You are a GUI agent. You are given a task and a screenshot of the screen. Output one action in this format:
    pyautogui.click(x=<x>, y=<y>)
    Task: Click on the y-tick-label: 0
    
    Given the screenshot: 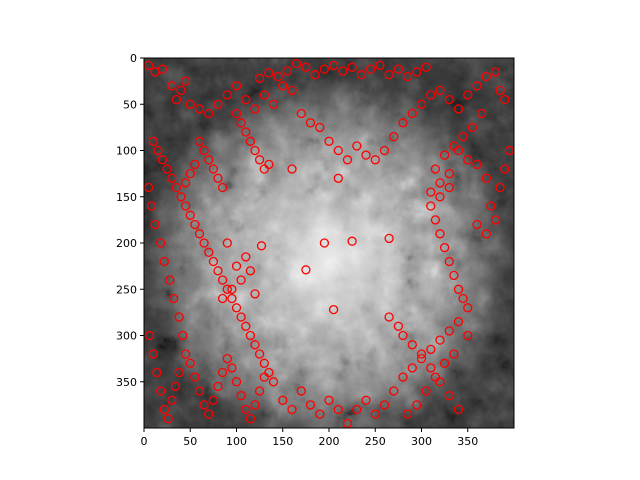 What is the action you would take?
    pyautogui.click(x=133, y=58)
    